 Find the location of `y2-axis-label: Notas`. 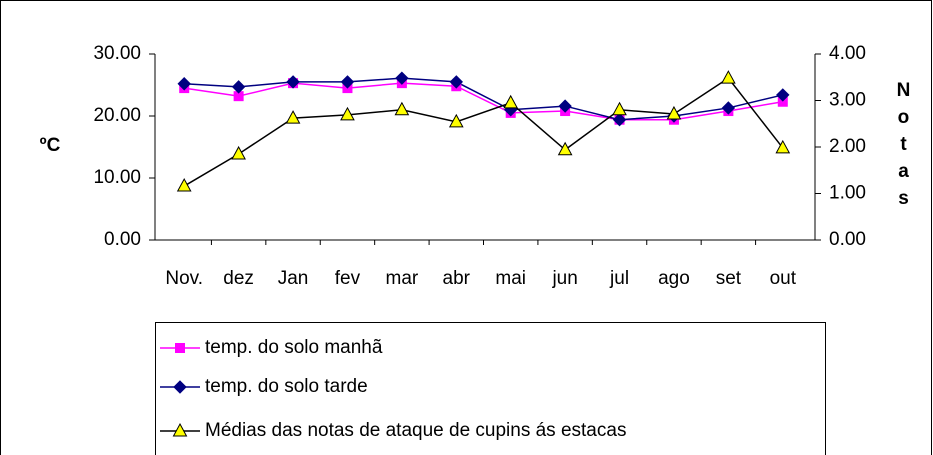

y2-axis-label: Notas is located at coordinates (903, 147).